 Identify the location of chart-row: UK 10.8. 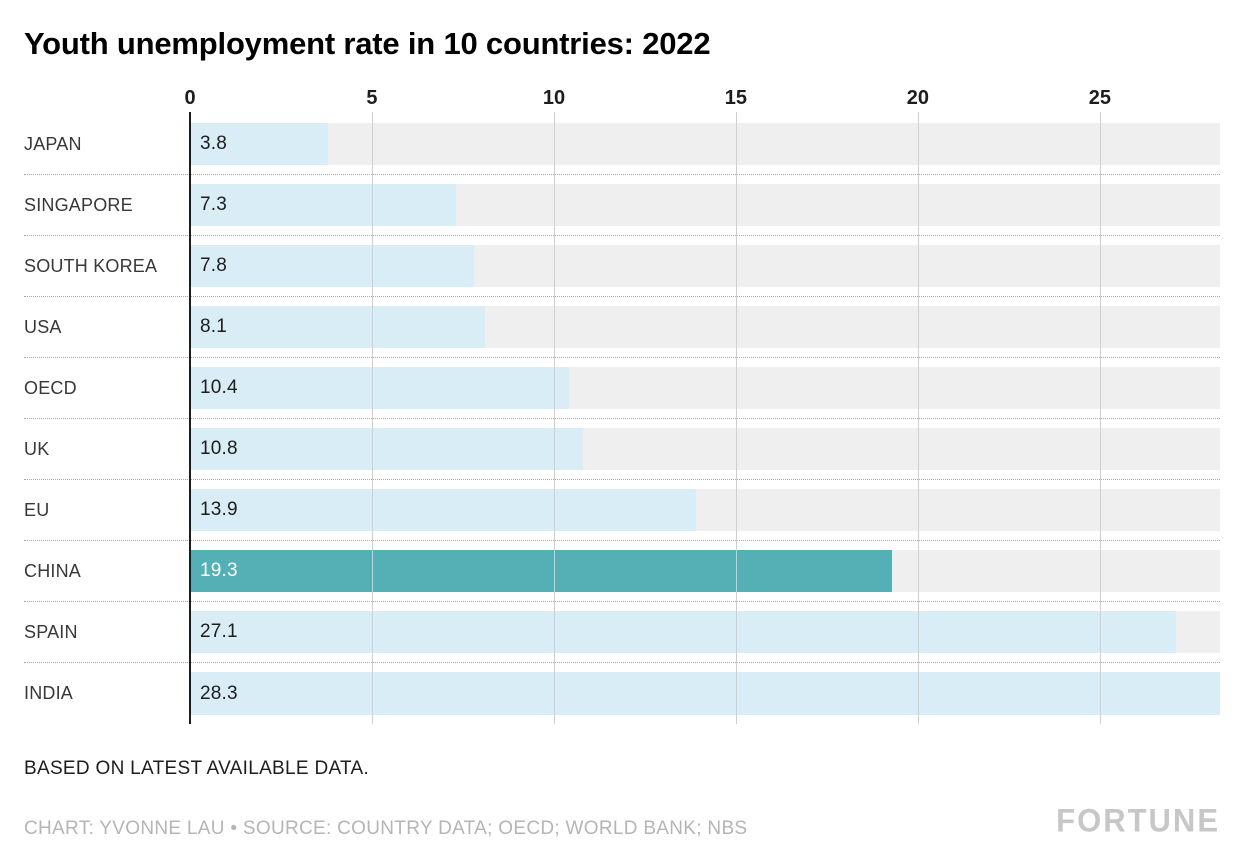
(622, 449).